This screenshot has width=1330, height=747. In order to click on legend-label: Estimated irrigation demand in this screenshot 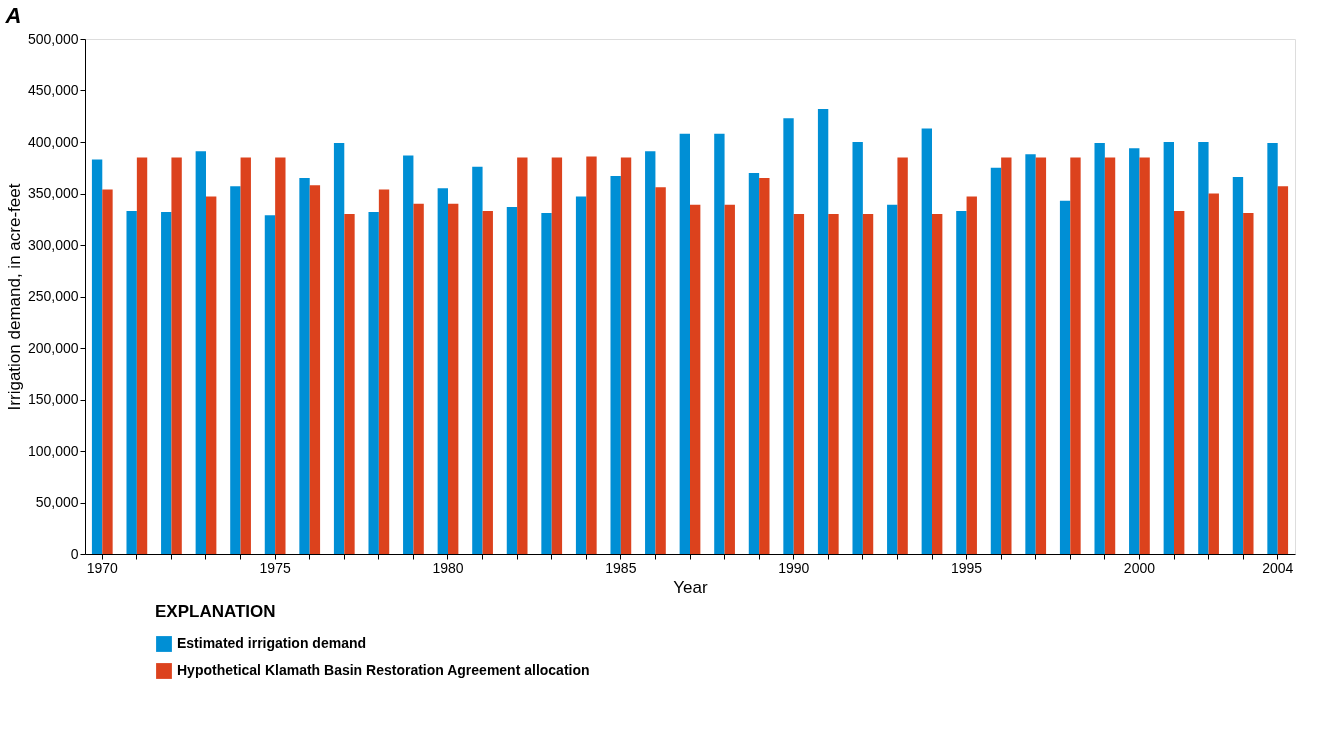, I will do `click(272, 643)`.